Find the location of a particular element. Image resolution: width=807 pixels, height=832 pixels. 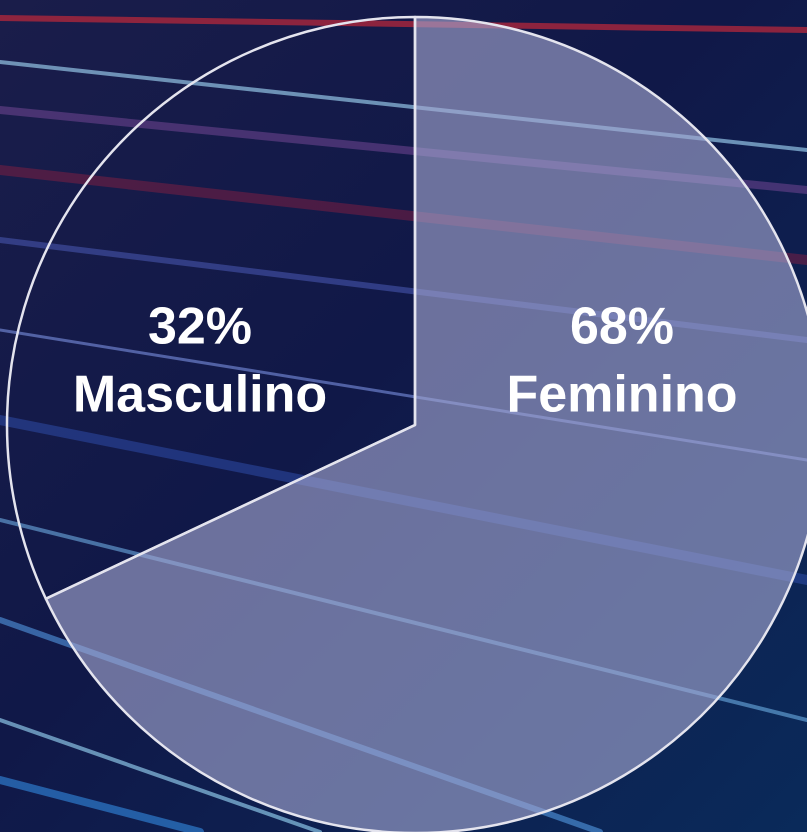

category-label: Feminino is located at coordinates (621, 395).